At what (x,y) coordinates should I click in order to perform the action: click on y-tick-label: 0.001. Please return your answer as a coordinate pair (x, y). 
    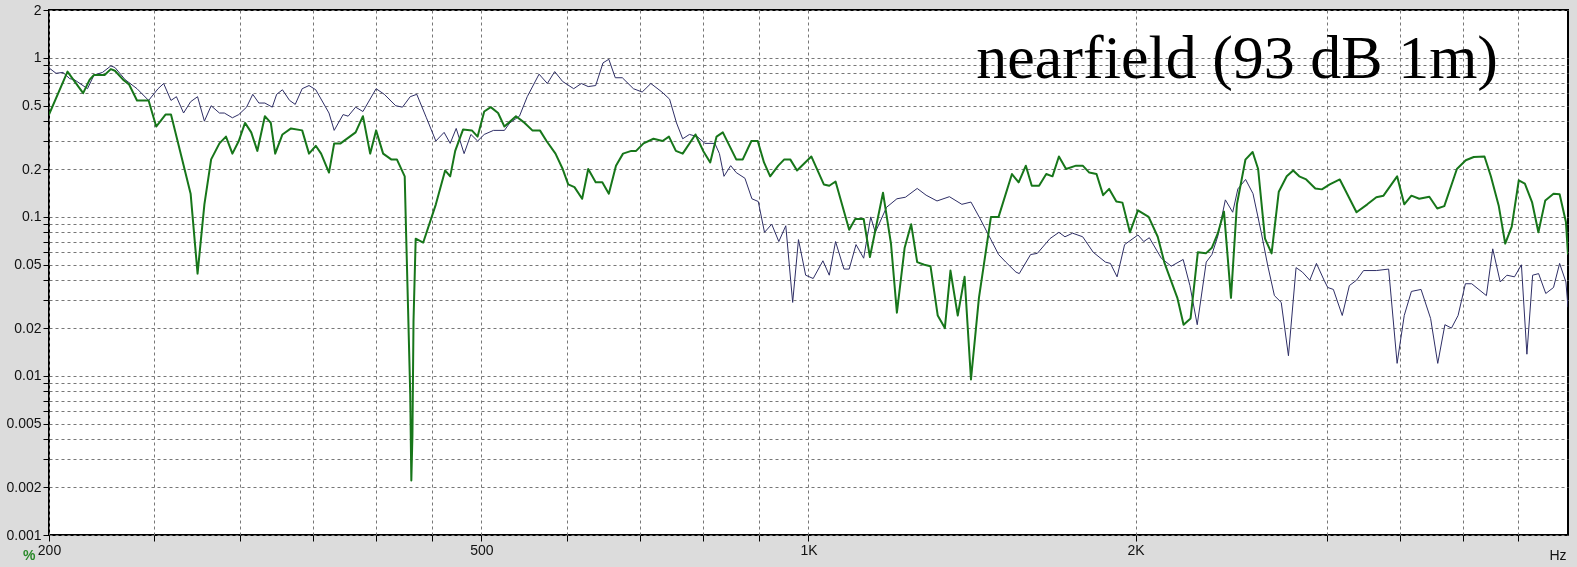
    Looking at the image, I should click on (24, 534).